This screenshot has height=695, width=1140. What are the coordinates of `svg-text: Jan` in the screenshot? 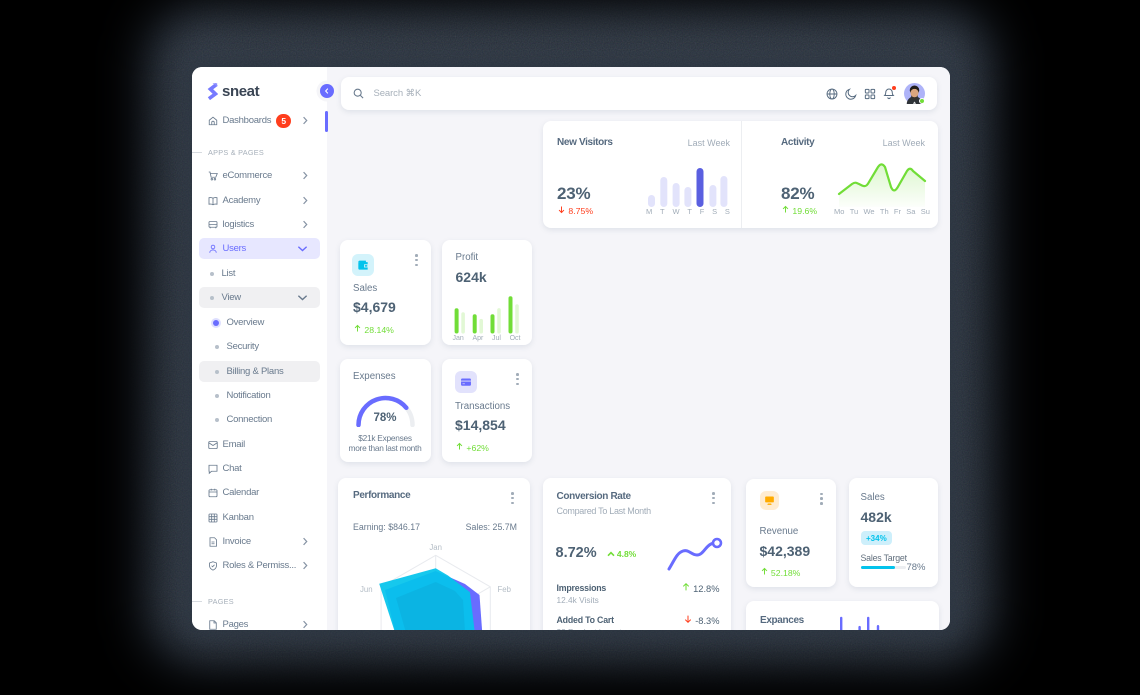 It's located at (435, 547).